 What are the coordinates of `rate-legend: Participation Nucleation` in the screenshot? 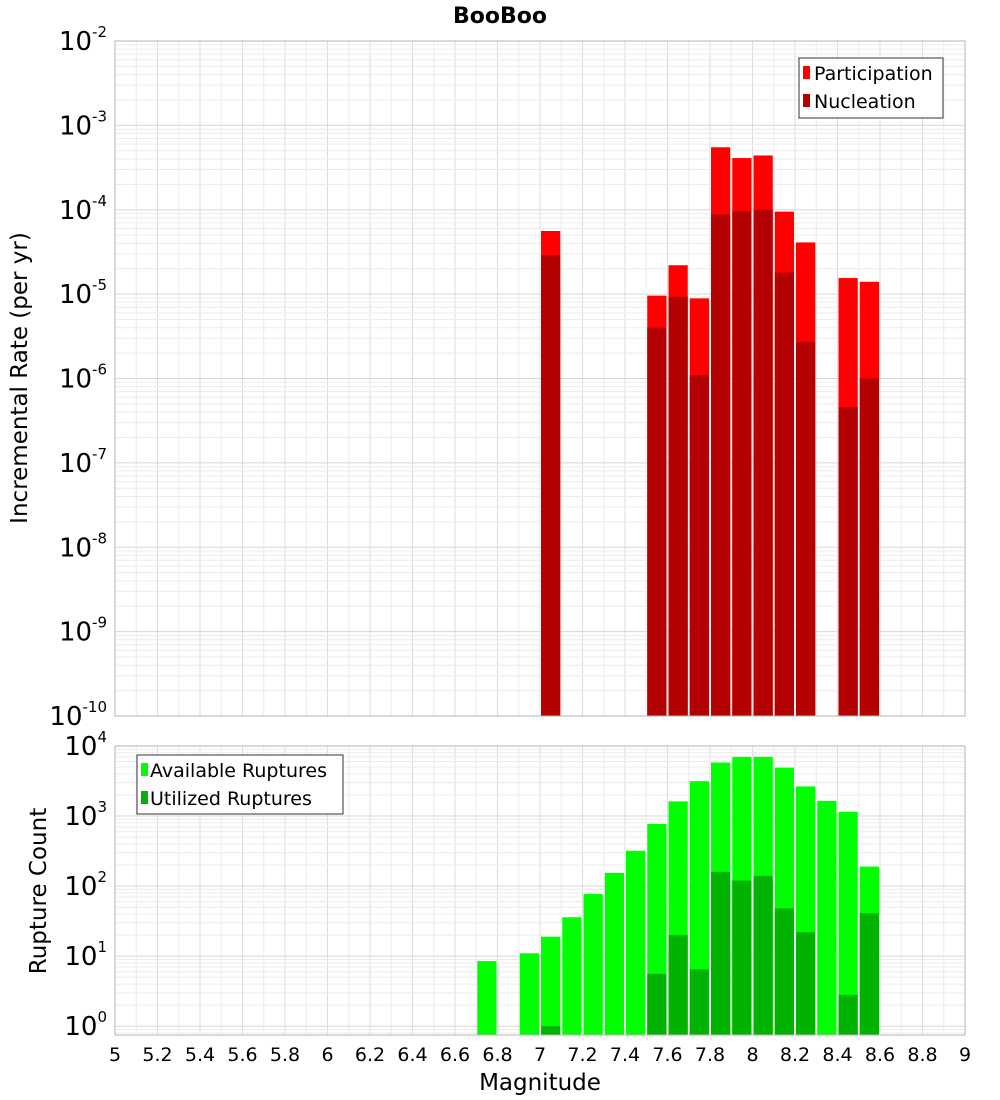 It's located at (871, 88).